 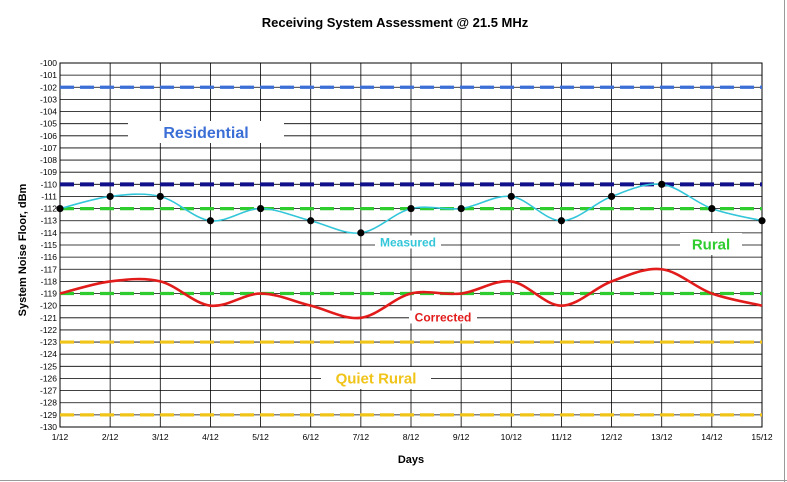 What do you see at coordinates (395, 22) in the screenshot?
I see `chart-title: Receiving System Assessment @ 21.5 MHz` at bounding box center [395, 22].